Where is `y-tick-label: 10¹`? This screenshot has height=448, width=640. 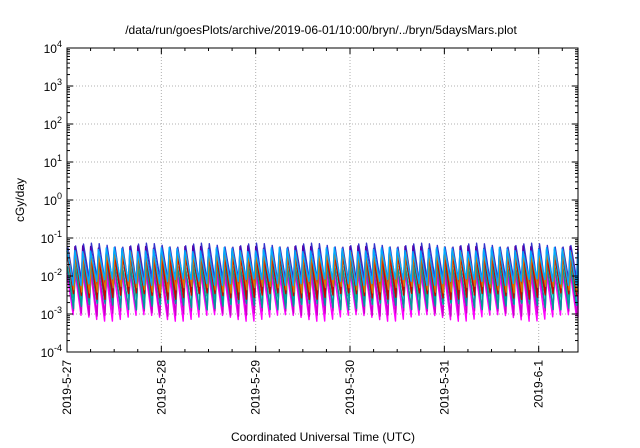 y-tick-label: 10¹ is located at coordinates (53, 161).